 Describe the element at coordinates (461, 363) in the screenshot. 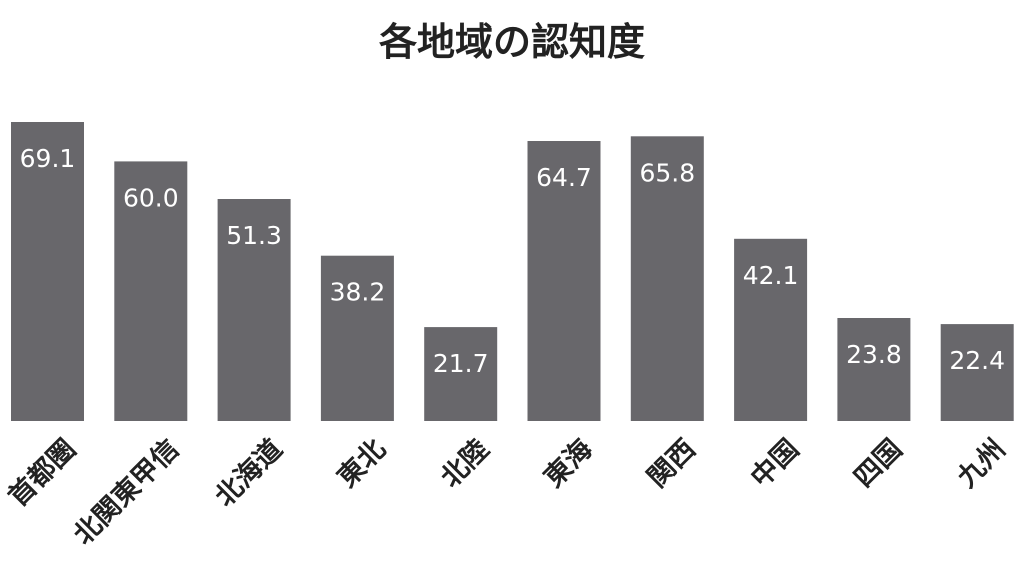

I see `bar-value-label: 21.7` at that location.